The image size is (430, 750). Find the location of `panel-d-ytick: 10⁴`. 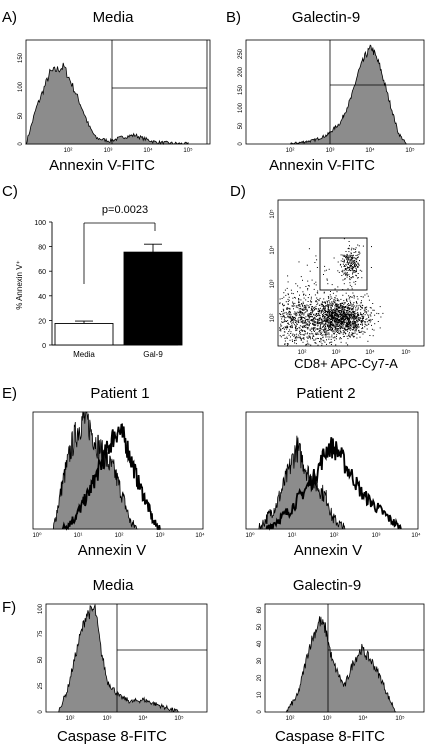

panel-d-ytick: 10⁴ is located at coordinates (272, 250).